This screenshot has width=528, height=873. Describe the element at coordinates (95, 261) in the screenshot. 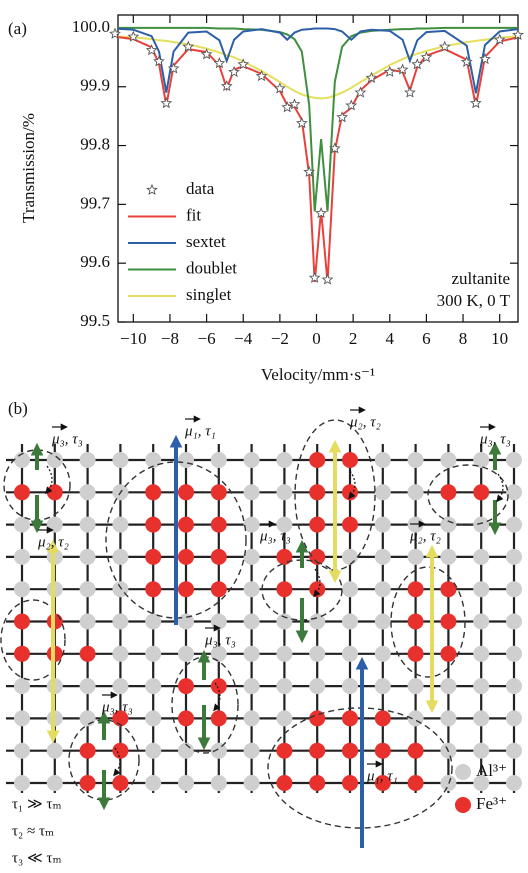

I see `y-tick-label: 99.6` at that location.